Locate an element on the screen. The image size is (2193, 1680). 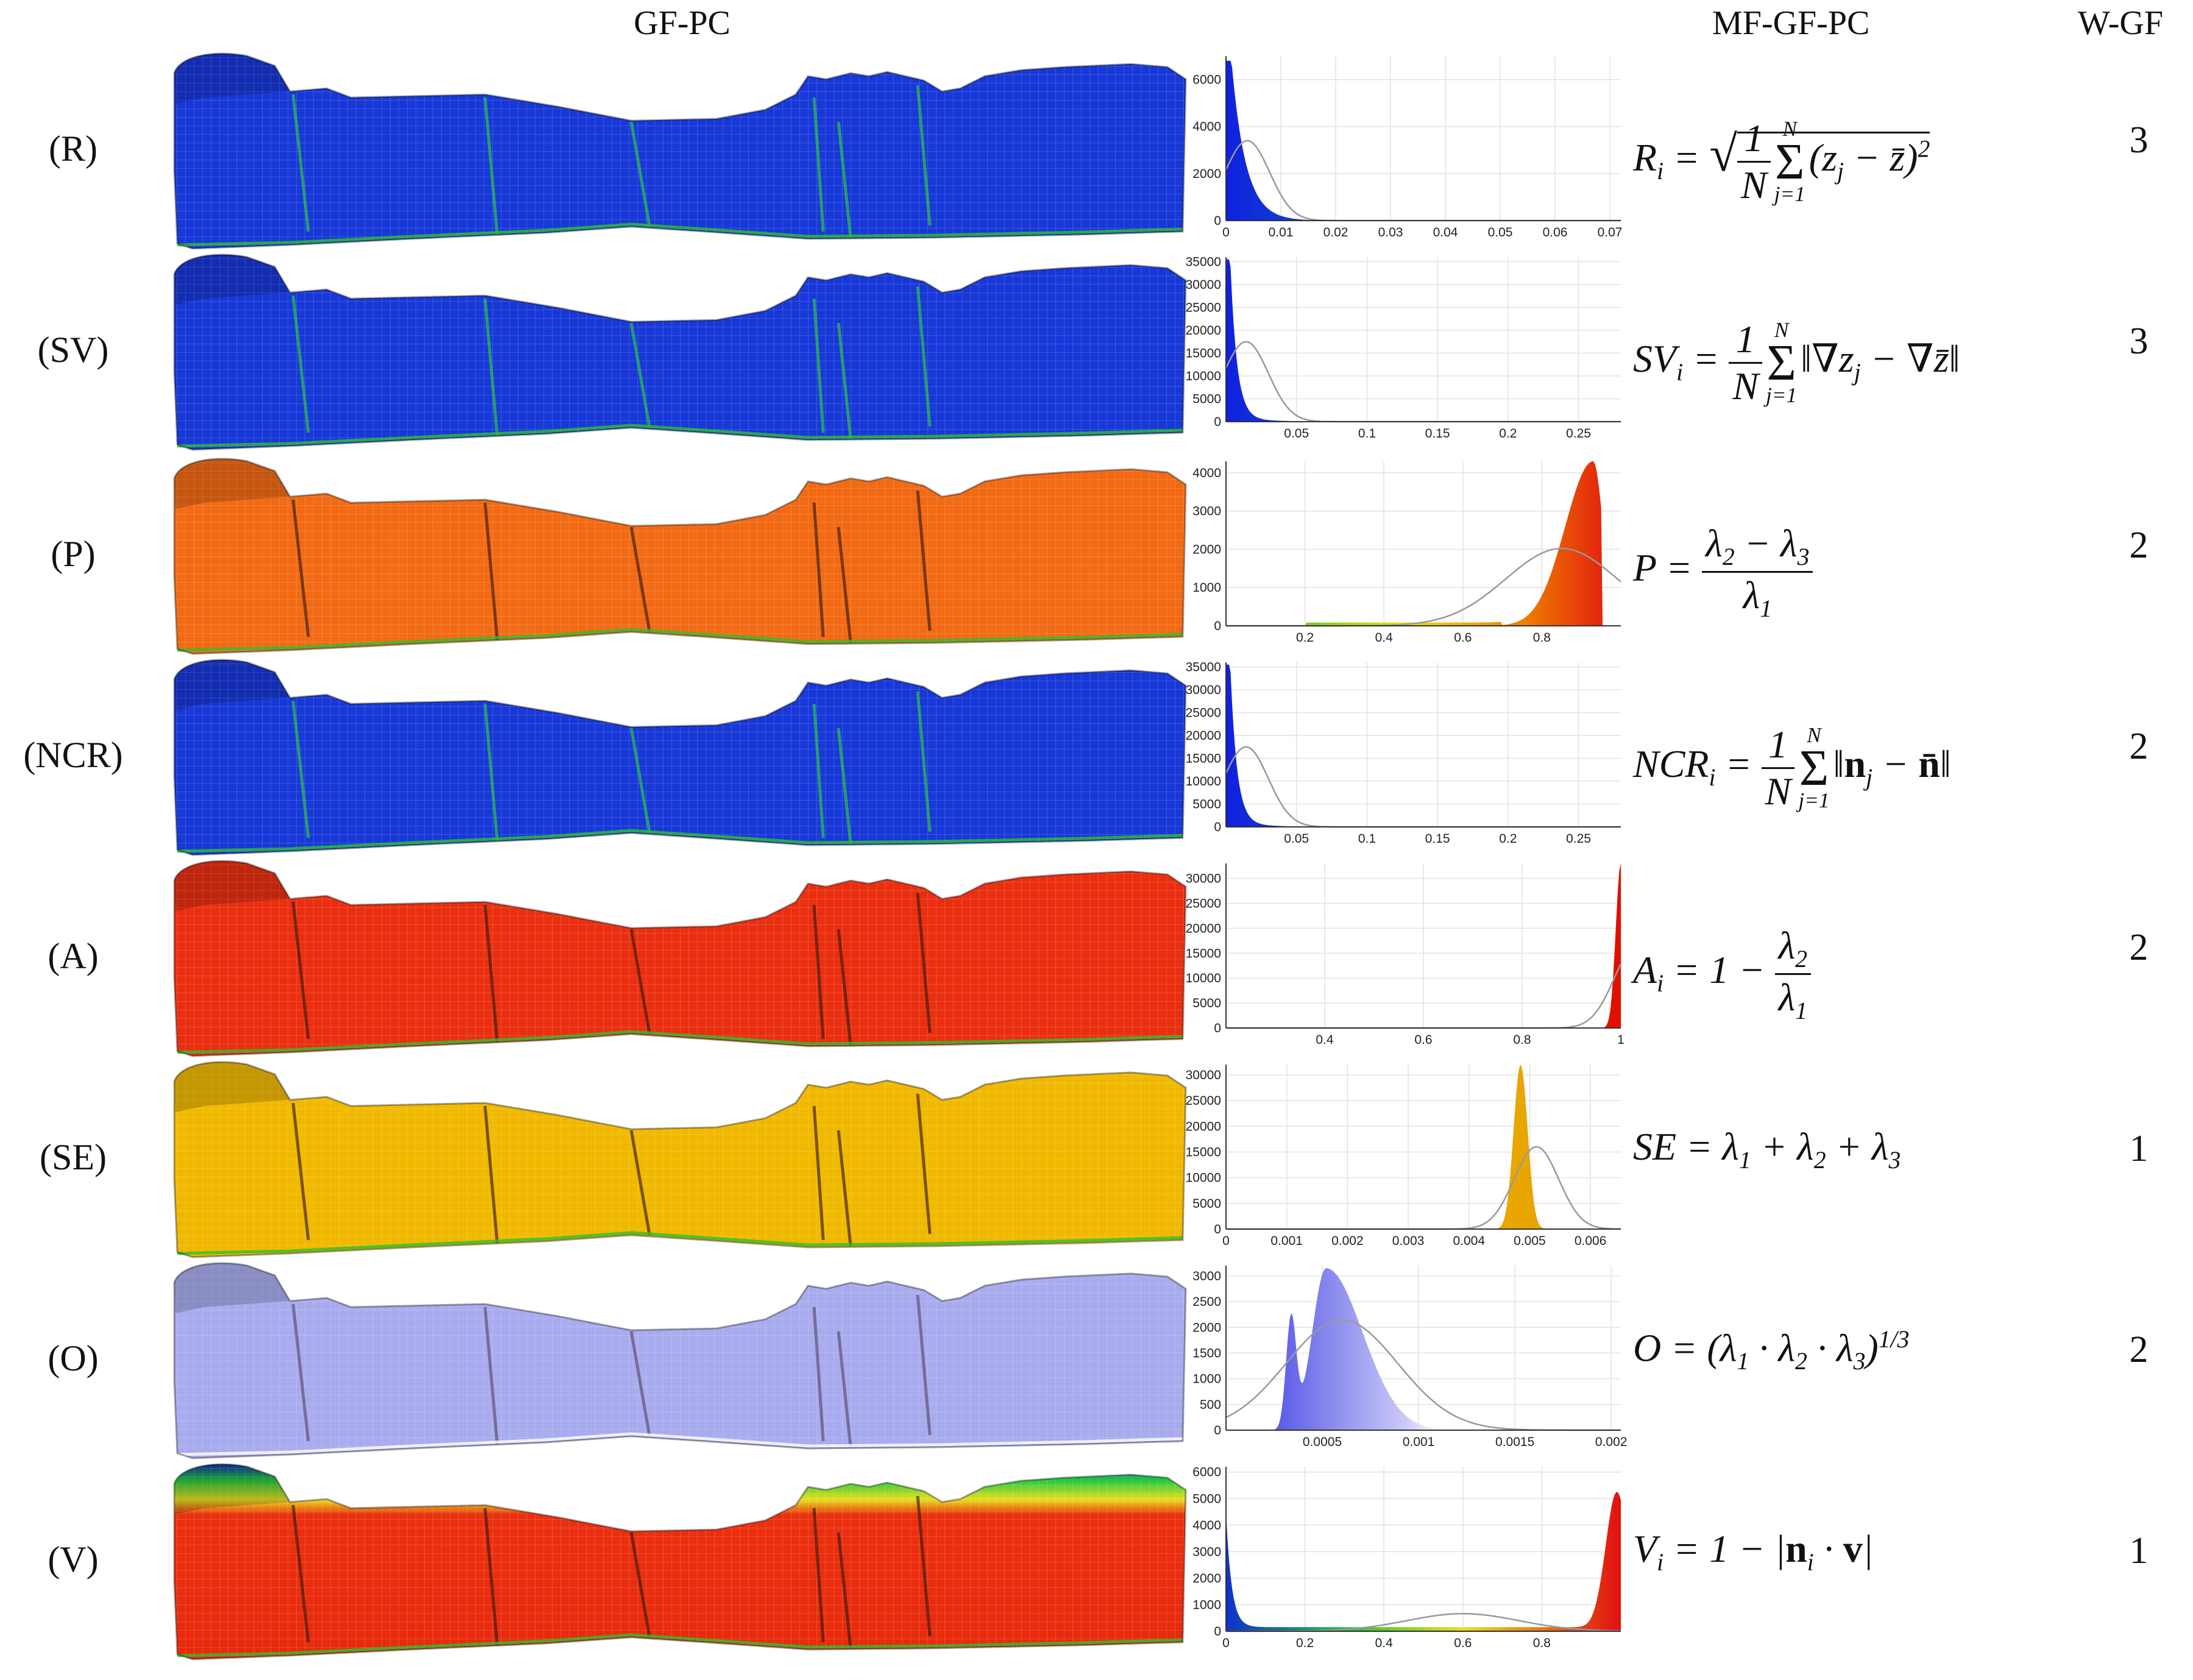
histogram-panel: 0 5000 10000 15000 20000 25000 30000 0.4 0.6 0.8 1 is located at coordinates (1404, 957).